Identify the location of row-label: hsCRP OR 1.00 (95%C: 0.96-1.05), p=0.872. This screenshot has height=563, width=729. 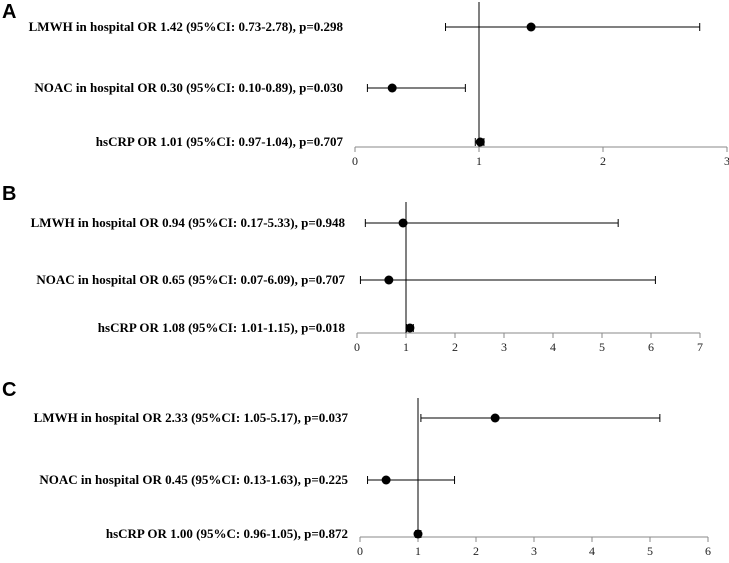
(227, 533).